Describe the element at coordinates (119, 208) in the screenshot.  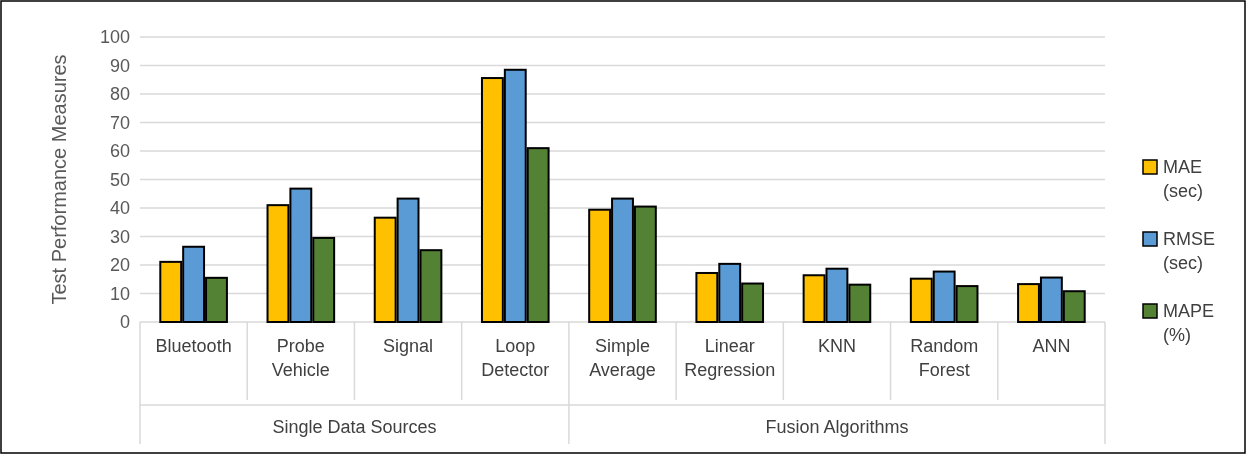
I see `y-tick-label: 40` at that location.